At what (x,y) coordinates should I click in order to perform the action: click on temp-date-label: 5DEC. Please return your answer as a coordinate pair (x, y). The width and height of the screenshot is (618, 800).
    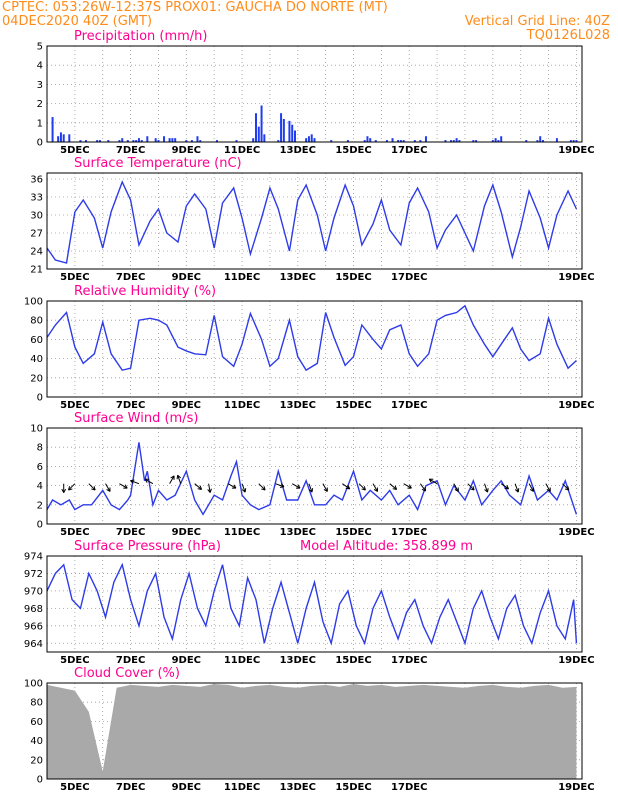
    Looking at the image, I should click on (74, 277).